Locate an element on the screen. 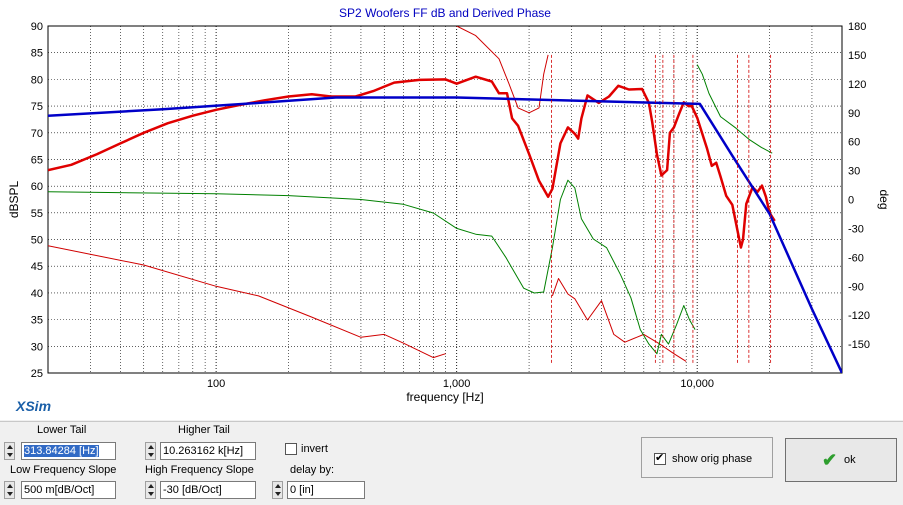 This screenshot has height=505, width=903. y2-tick-label: 120 is located at coordinates (857, 85).